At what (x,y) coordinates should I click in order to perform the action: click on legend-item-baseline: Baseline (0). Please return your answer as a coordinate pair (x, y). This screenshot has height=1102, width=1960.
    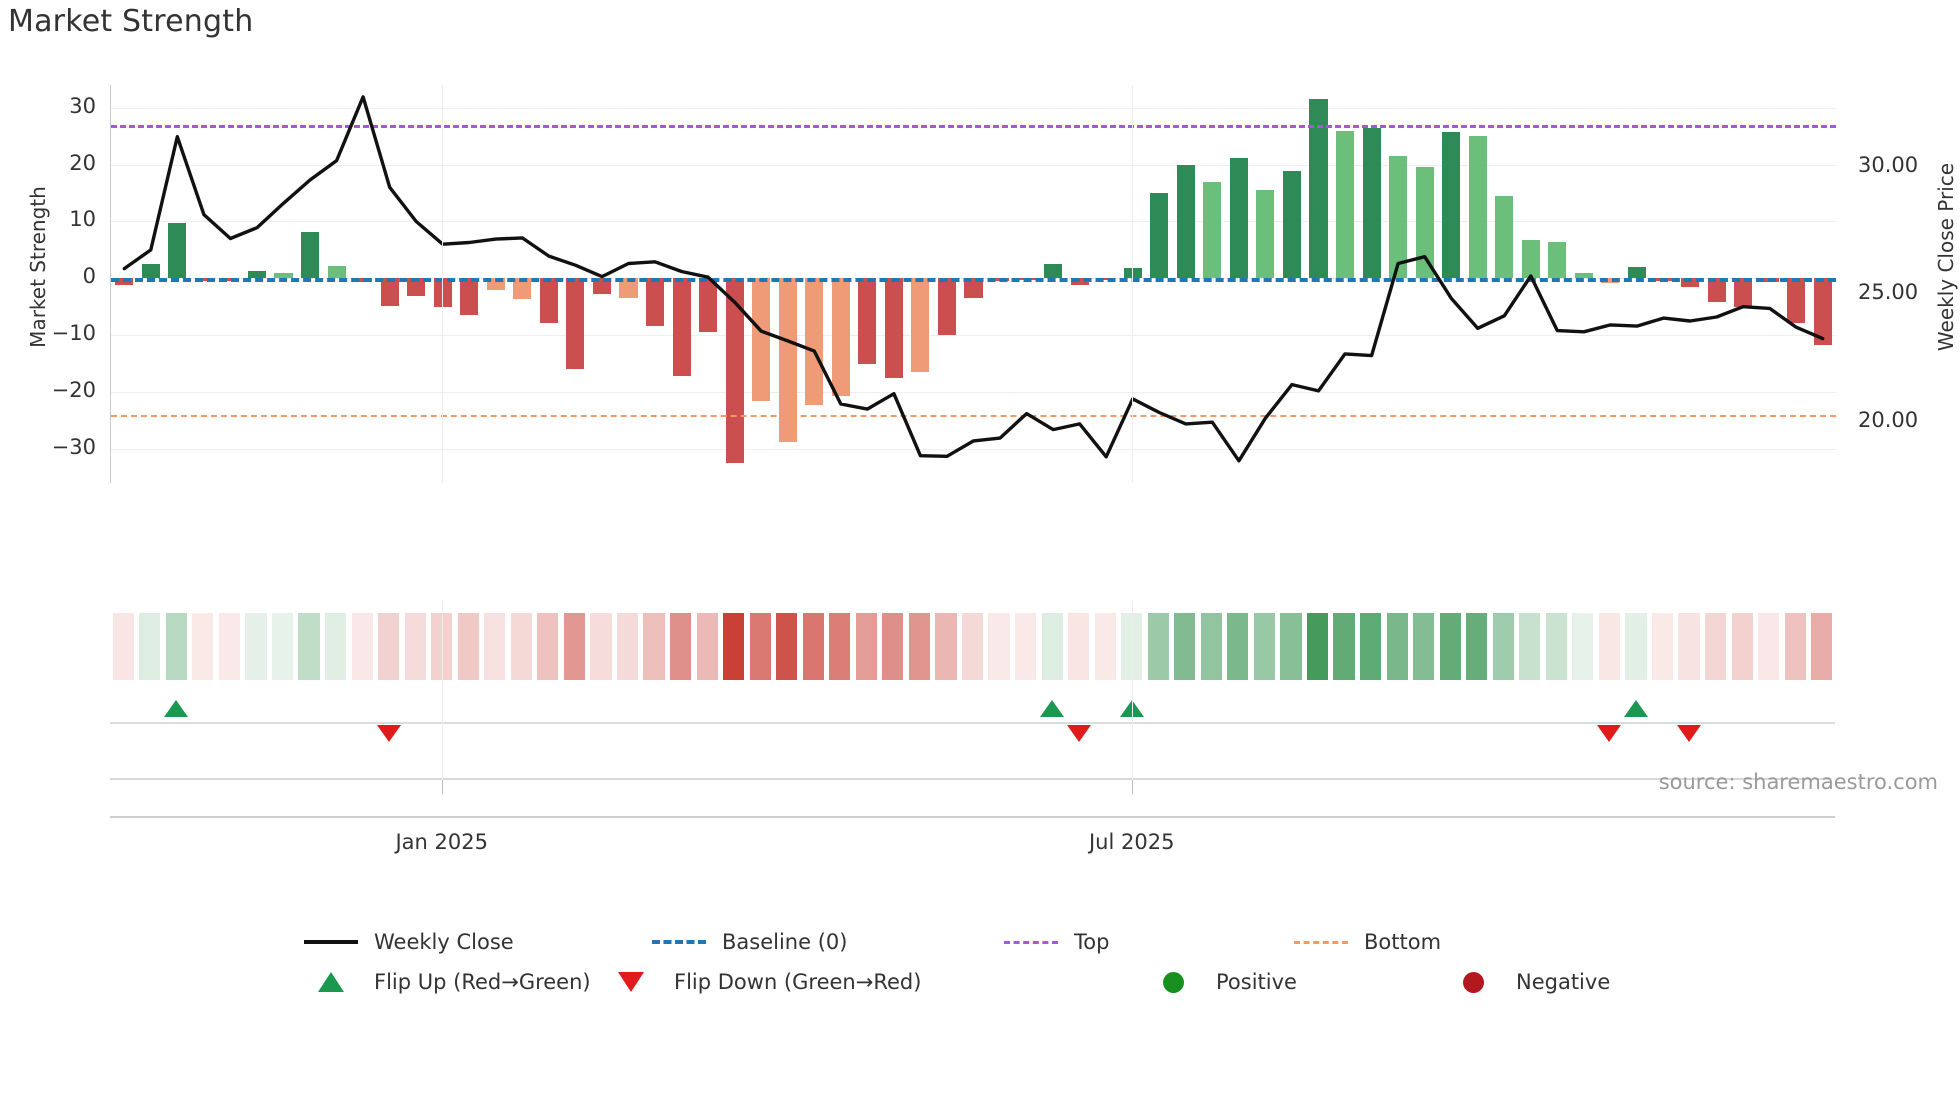
    Looking at the image, I should click on (747, 942).